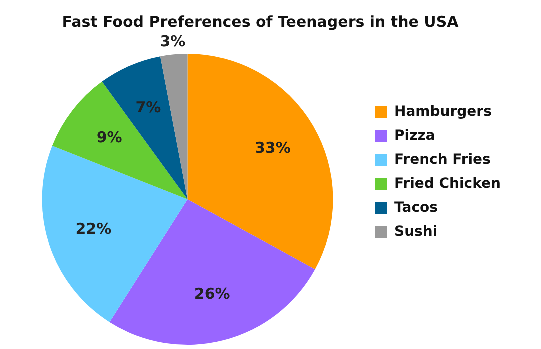  What do you see at coordinates (272, 148) in the screenshot?
I see `data-label: 33%` at bounding box center [272, 148].